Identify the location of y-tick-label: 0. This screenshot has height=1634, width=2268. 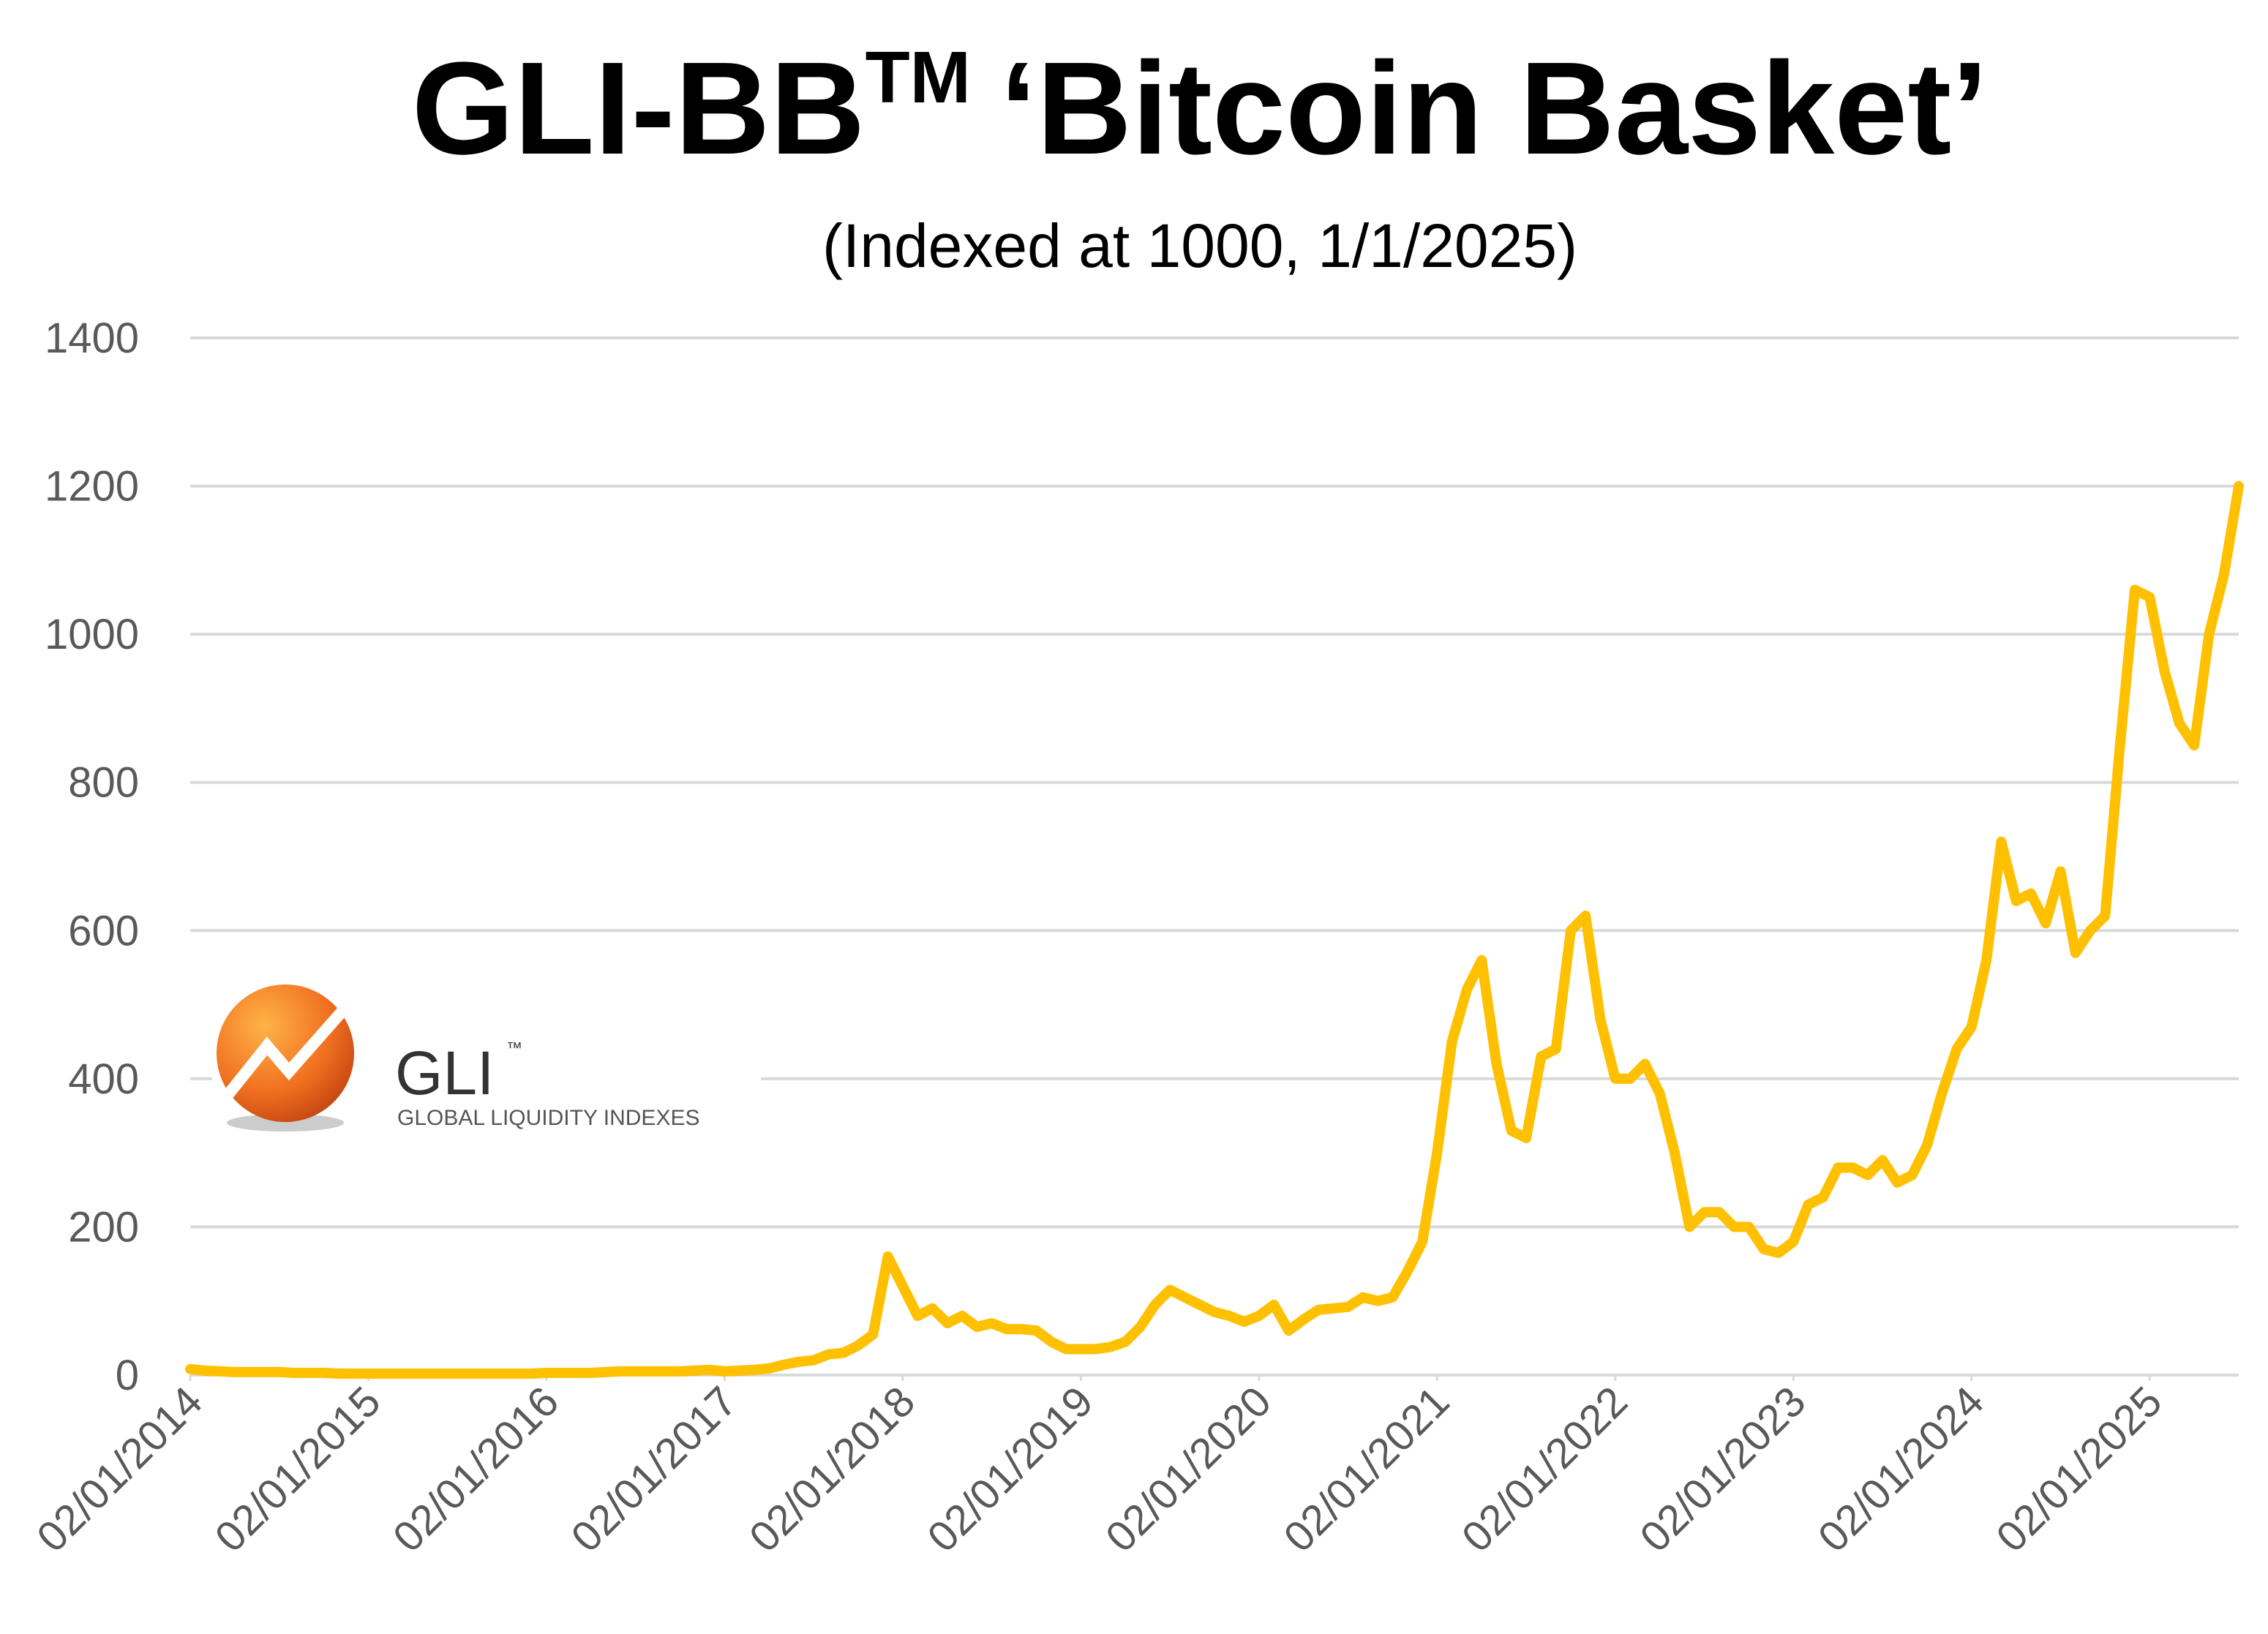
(127, 1375).